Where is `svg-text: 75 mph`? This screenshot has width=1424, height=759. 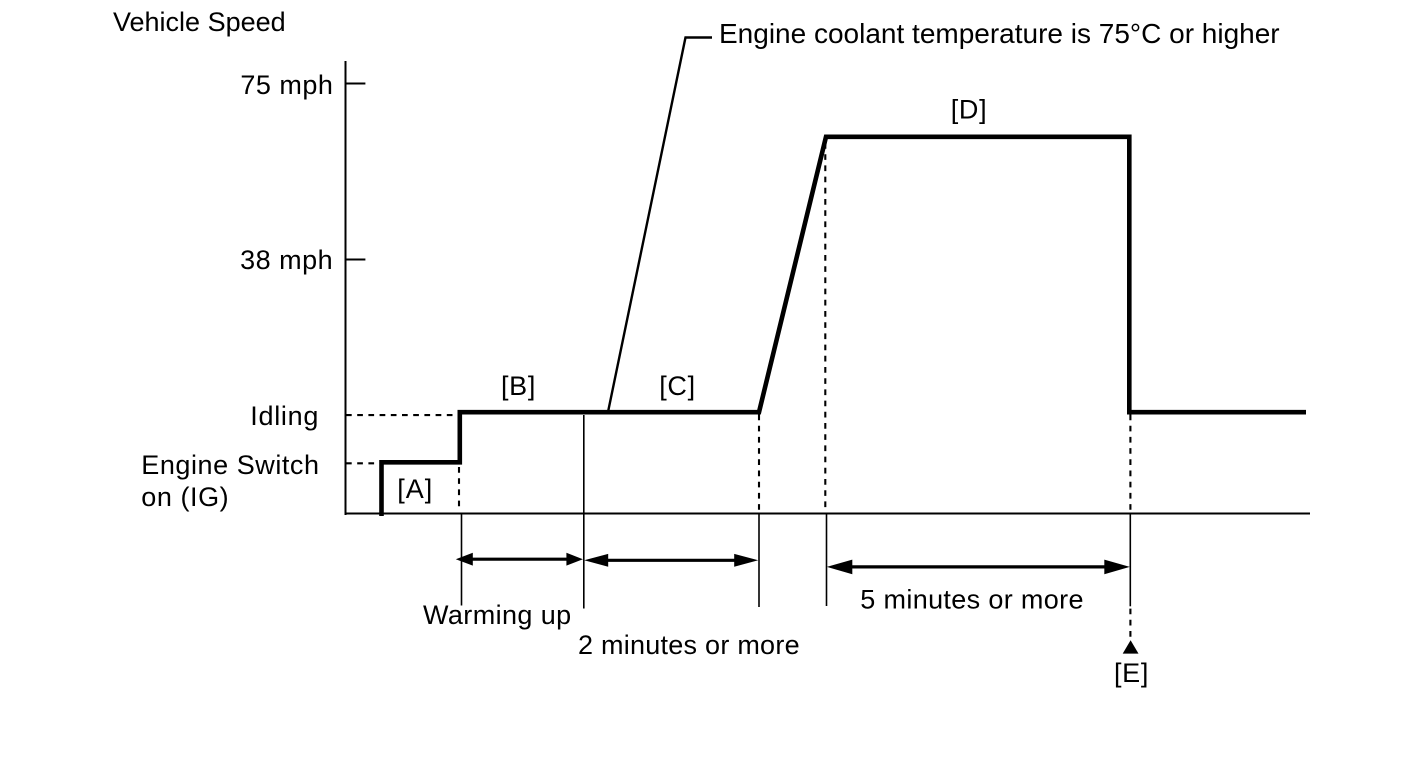 svg-text: 75 mph is located at coordinates (286, 85).